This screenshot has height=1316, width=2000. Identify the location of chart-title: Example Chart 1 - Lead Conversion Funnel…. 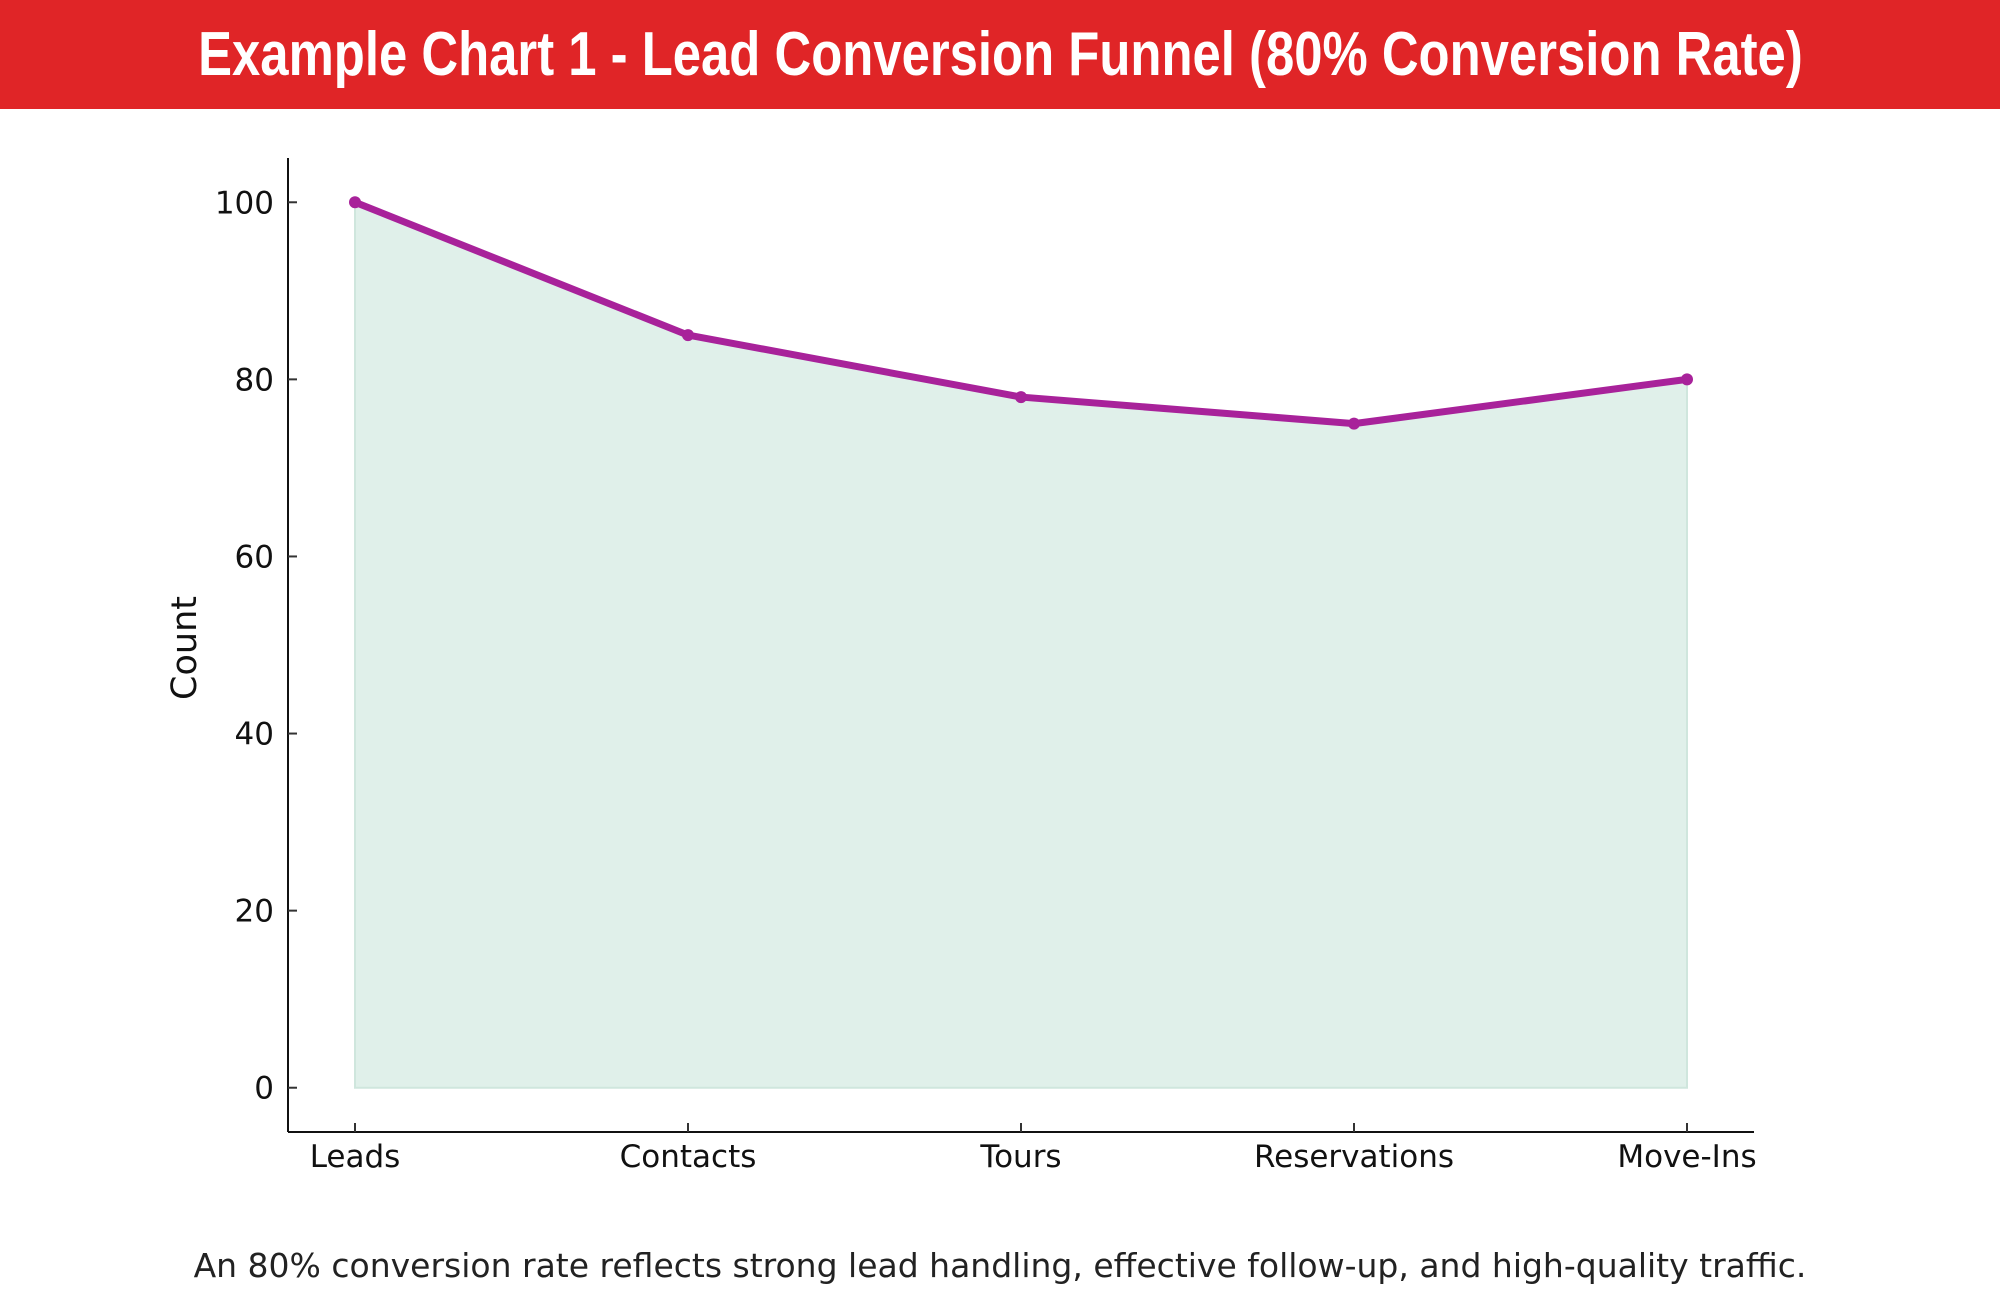
(1000, 54).